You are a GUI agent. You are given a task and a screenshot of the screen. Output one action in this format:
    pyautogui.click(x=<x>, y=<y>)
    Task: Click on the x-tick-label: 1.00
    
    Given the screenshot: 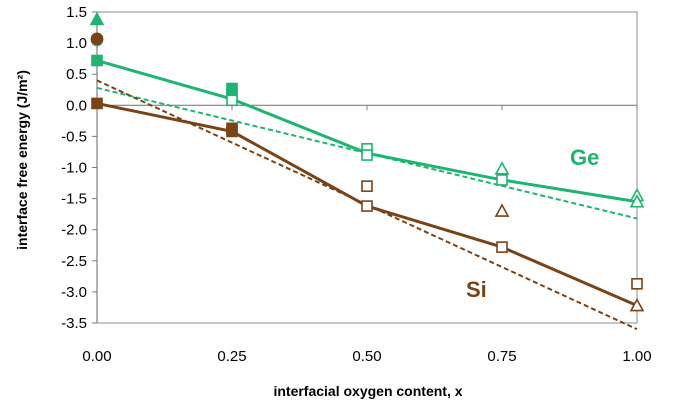 What is the action you would take?
    pyautogui.click(x=636, y=356)
    